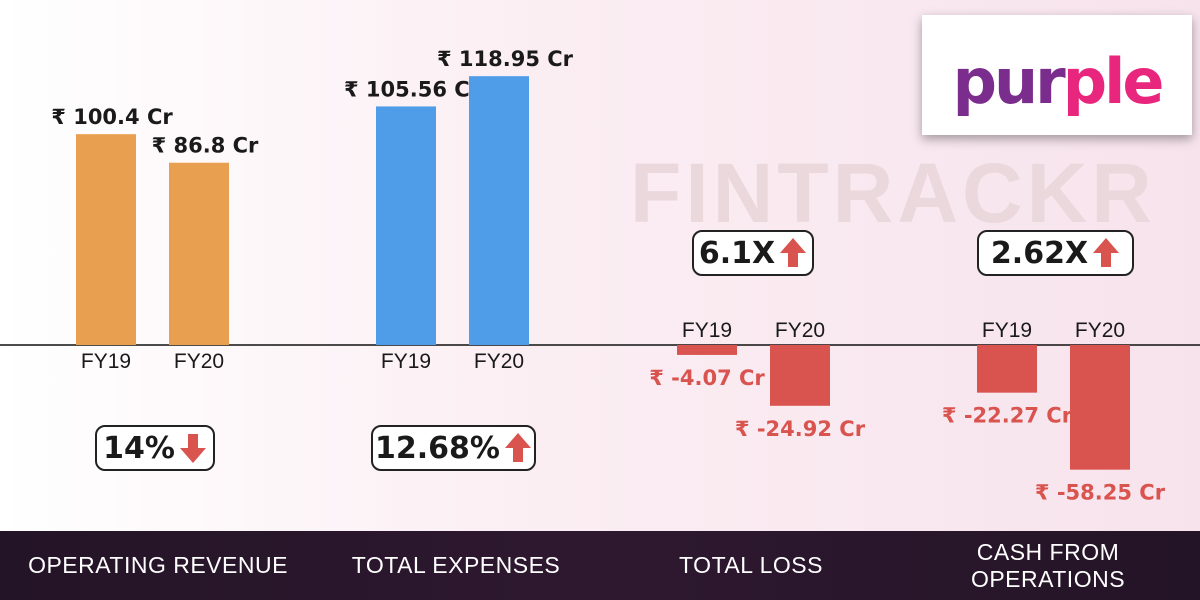 This screenshot has height=600, width=1200. Describe the element at coordinates (205, 146) in the screenshot. I see `revenue-value-label: ₹ 86.8 Cr` at that location.